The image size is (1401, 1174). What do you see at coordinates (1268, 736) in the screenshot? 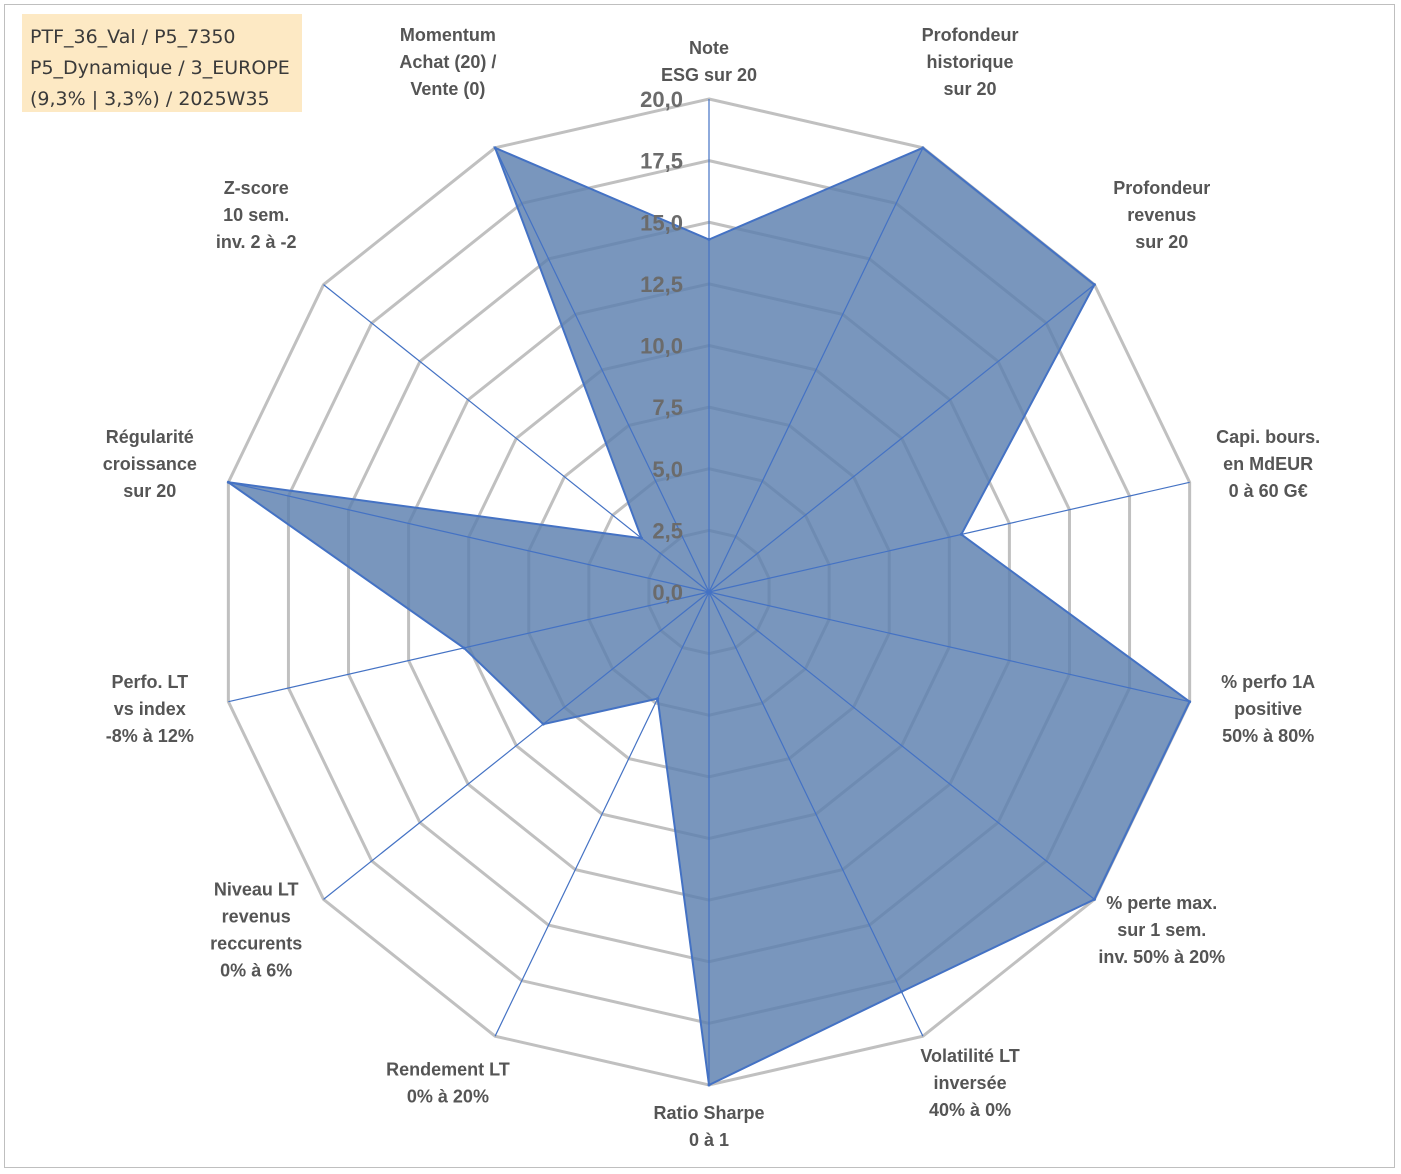
I see `axis-label-line: 50% à 80%` at bounding box center [1268, 736].